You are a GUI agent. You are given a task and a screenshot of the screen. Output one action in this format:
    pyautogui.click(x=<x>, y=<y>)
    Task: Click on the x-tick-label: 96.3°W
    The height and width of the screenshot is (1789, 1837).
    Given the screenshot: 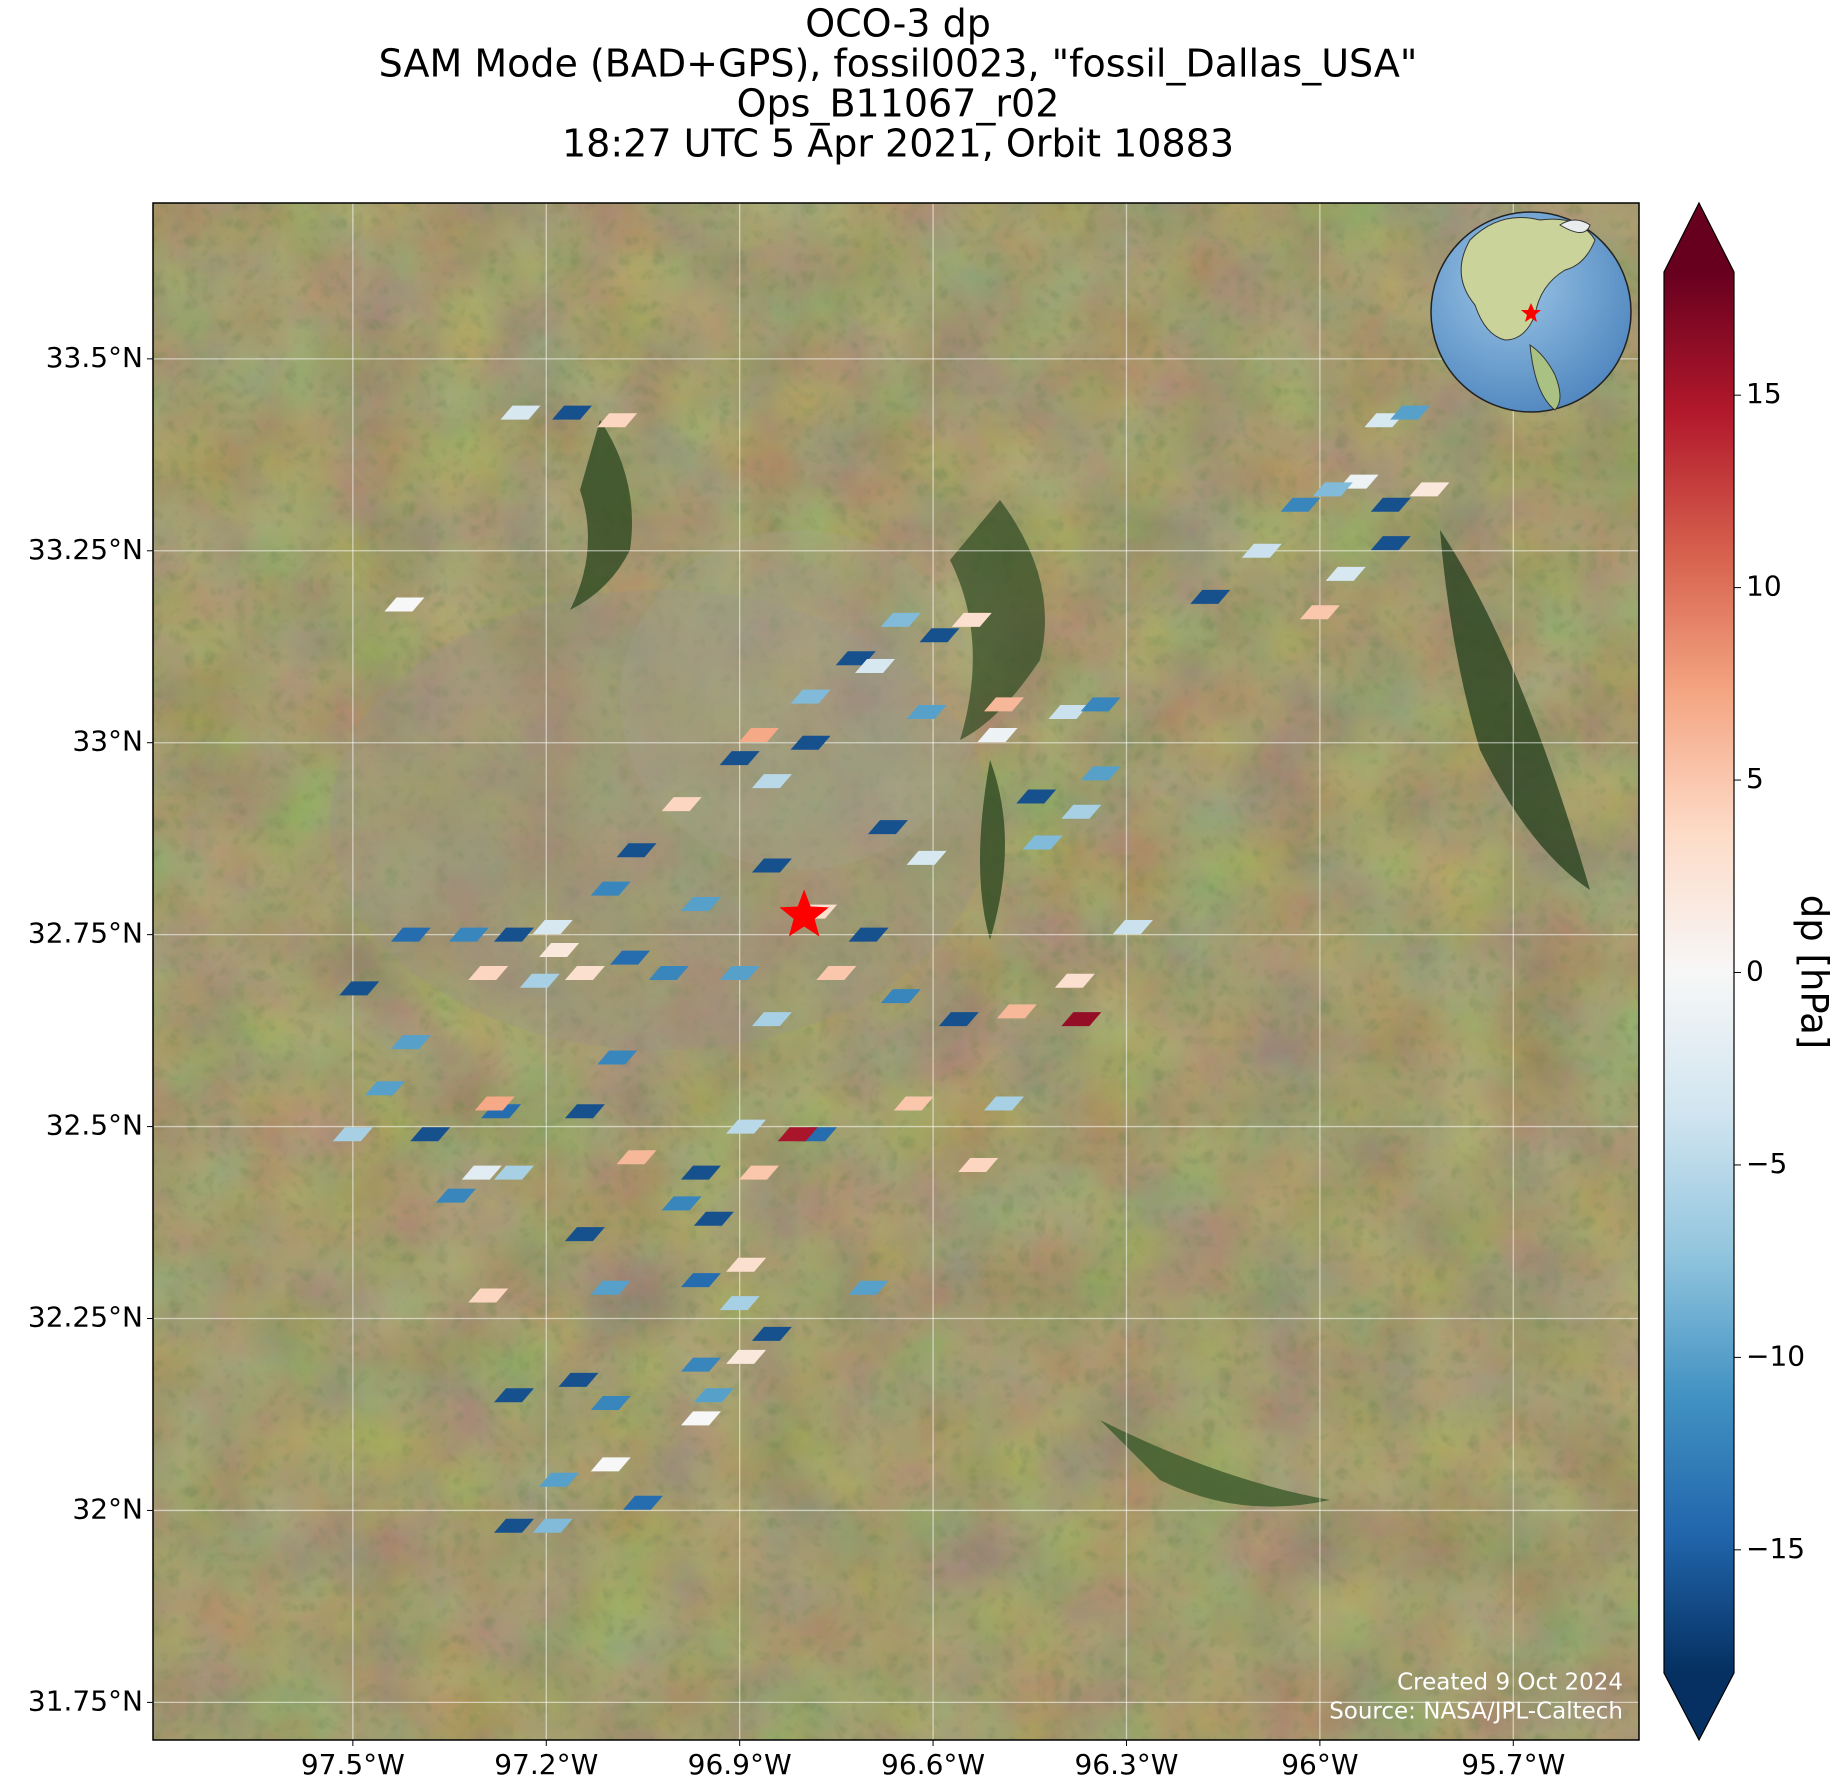 What is the action you would take?
    pyautogui.click(x=1126, y=1764)
    